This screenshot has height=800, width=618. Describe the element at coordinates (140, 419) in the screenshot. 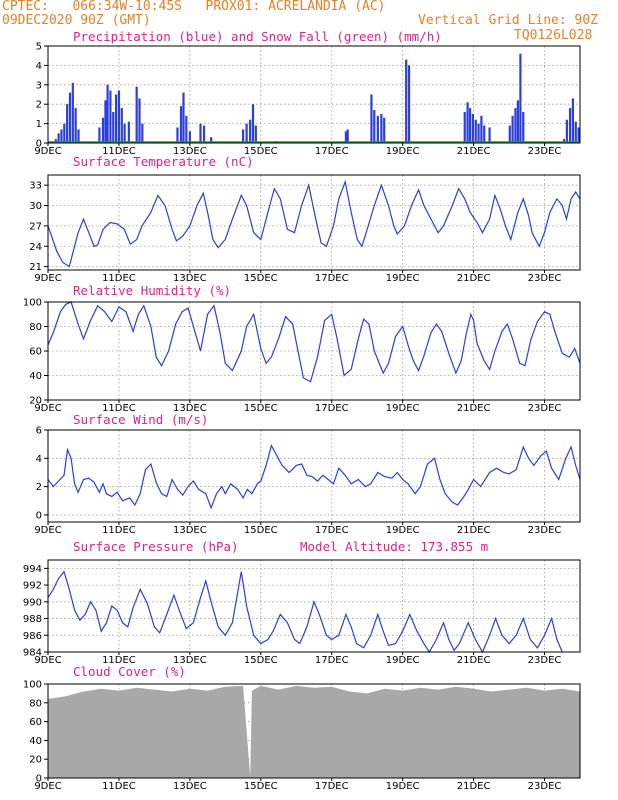

I see `panel-title: Surface Wind (m/s)` at that location.